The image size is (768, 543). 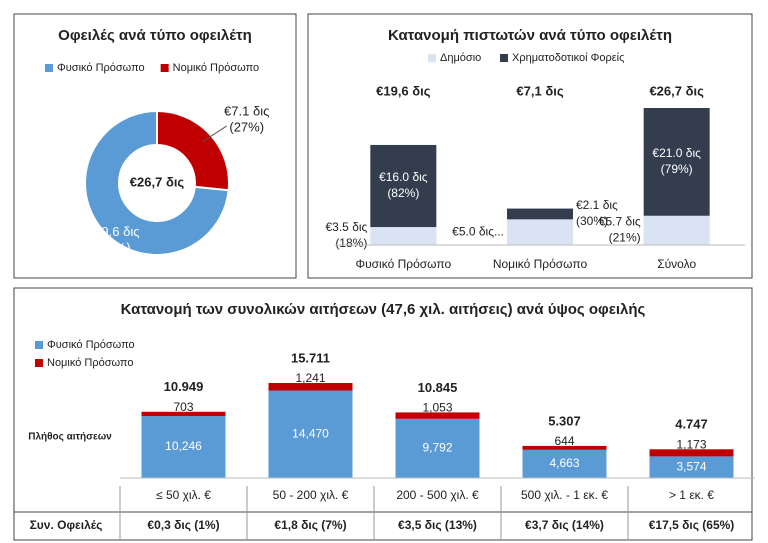 What do you see at coordinates (597, 205) in the screenshot?
I see `data-label: €2.1 δις` at bounding box center [597, 205].